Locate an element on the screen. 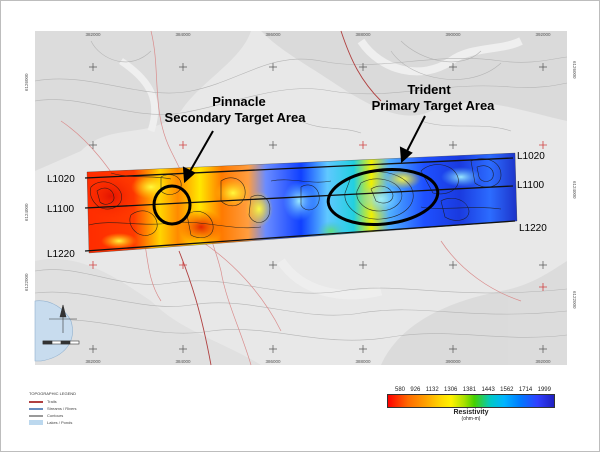  legend-label: Streams / Rivers is located at coordinates (62, 408).